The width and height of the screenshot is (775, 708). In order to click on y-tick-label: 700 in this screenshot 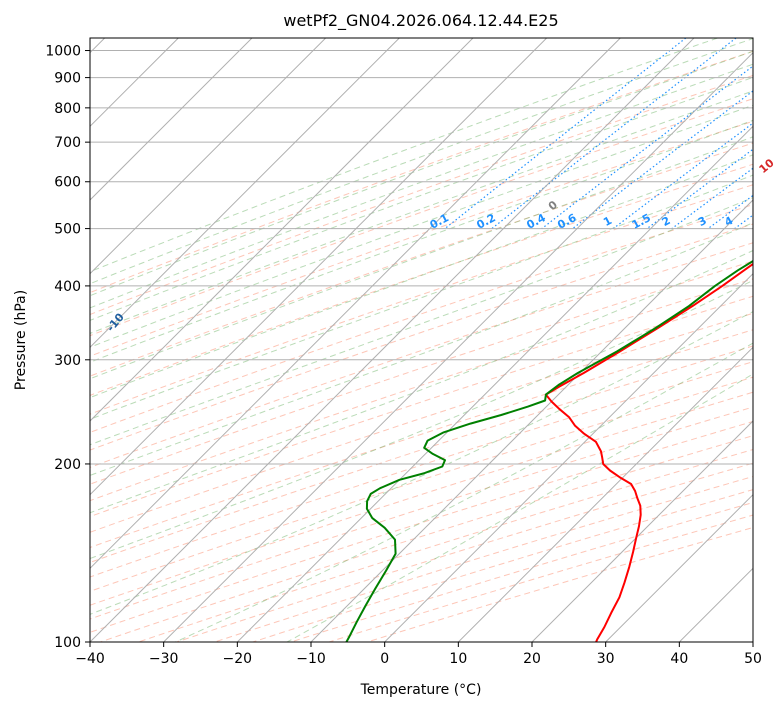, I will do `click(67, 143)`.